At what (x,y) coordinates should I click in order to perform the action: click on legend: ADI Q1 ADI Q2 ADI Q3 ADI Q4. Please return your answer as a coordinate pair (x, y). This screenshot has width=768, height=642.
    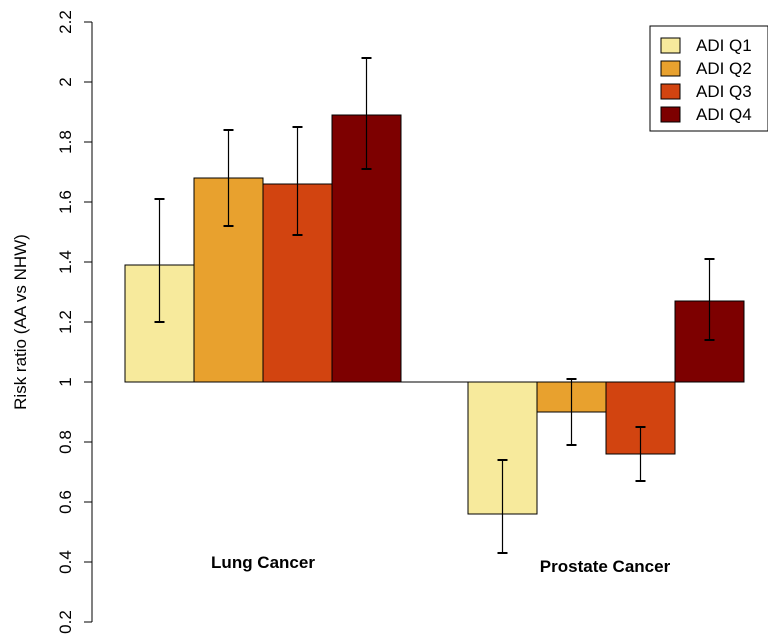
    Looking at the image, I should click on (708, 78).